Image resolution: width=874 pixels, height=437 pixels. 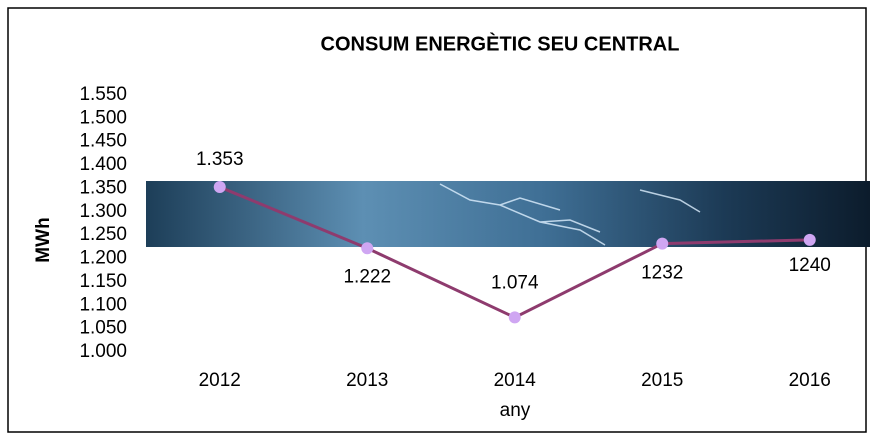 What do you see at coordinates (220, 380) in the screenshot?
I see `x-tick-label: 2012` at bounding box center [220, 380].